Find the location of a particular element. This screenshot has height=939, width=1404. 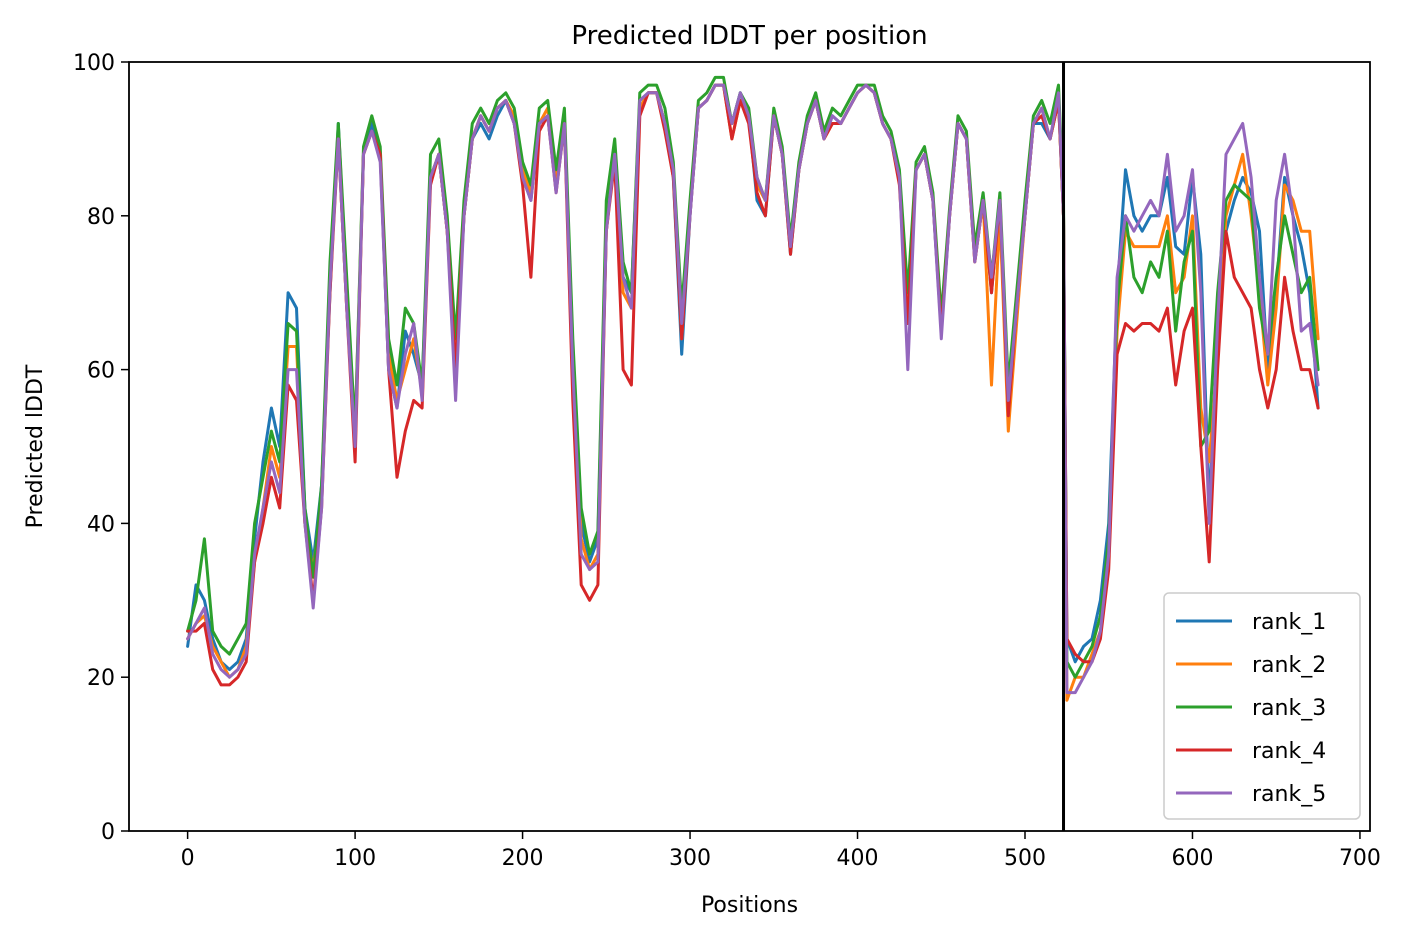

legend-label-rank_2: rank_2 is located at coordinates (1289, 665).